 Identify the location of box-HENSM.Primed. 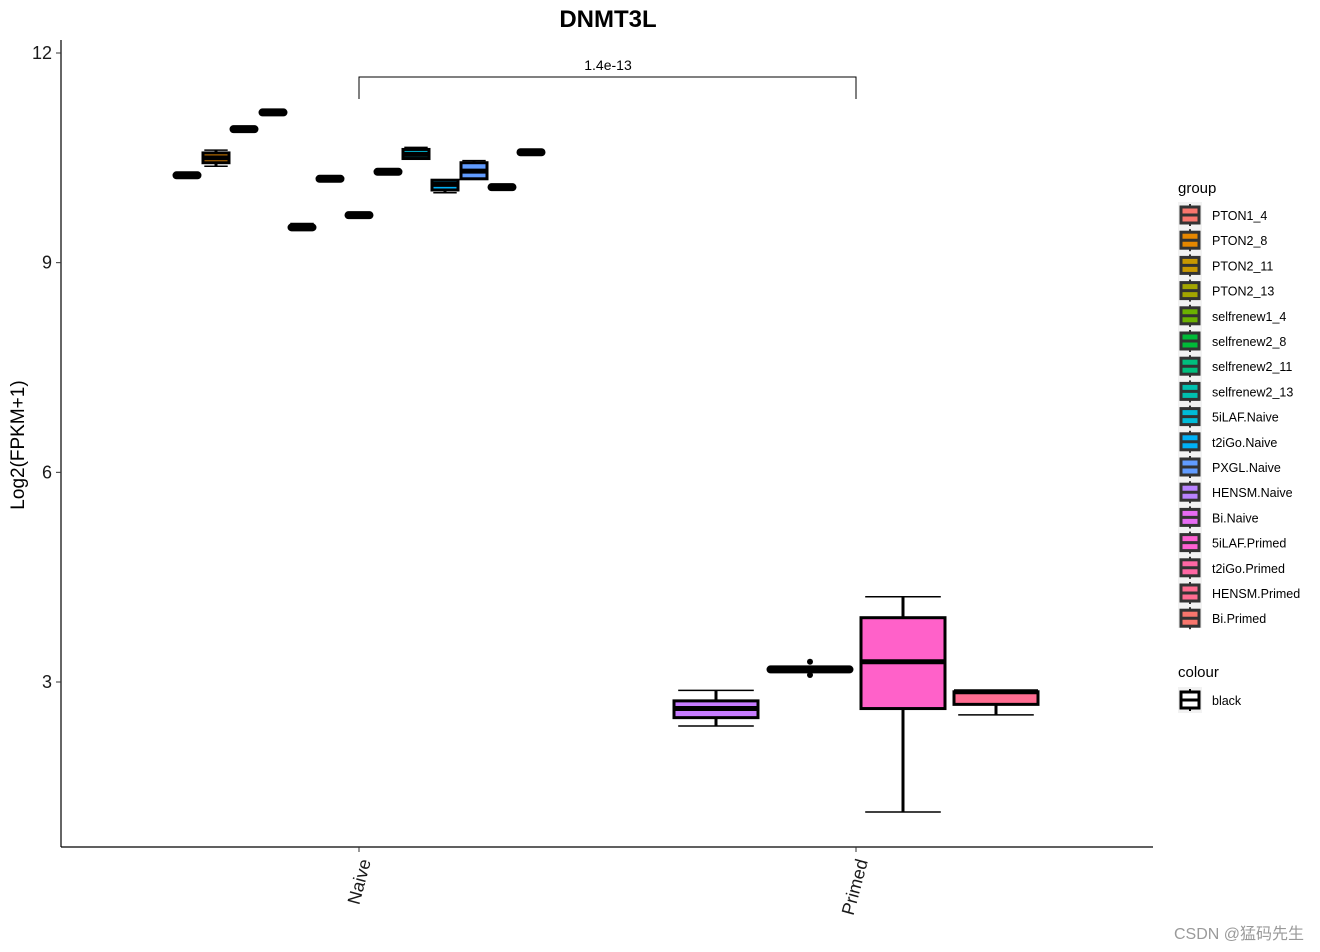
(903, 704).